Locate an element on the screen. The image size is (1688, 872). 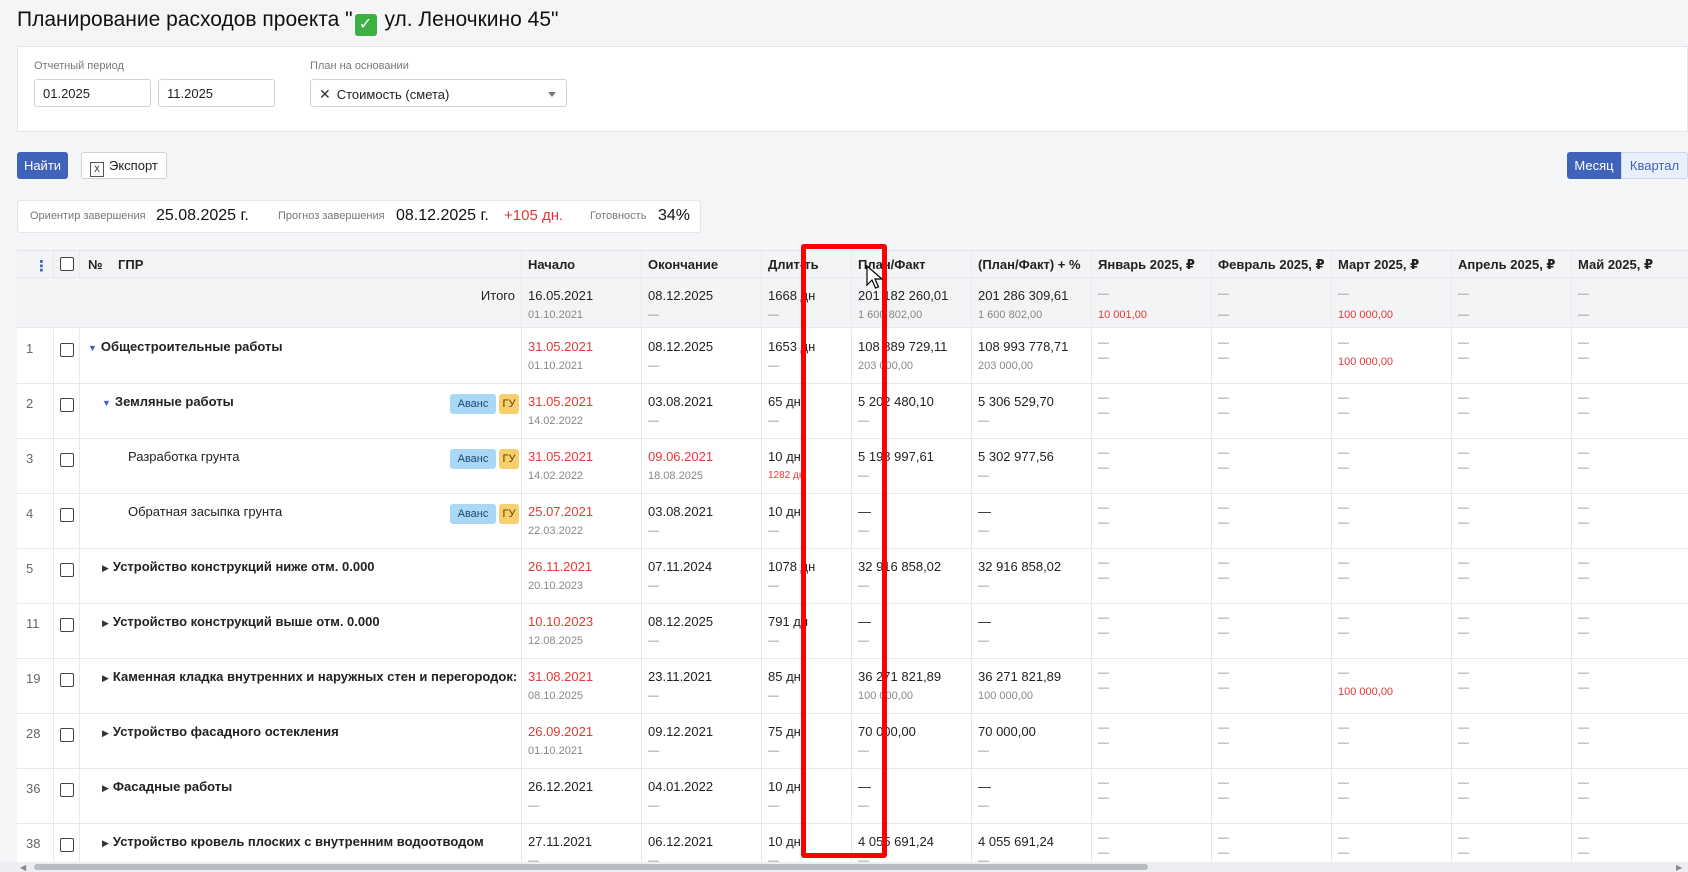
header-month-5: Май 2025, ₽ is located at coordinates (1630, 264).